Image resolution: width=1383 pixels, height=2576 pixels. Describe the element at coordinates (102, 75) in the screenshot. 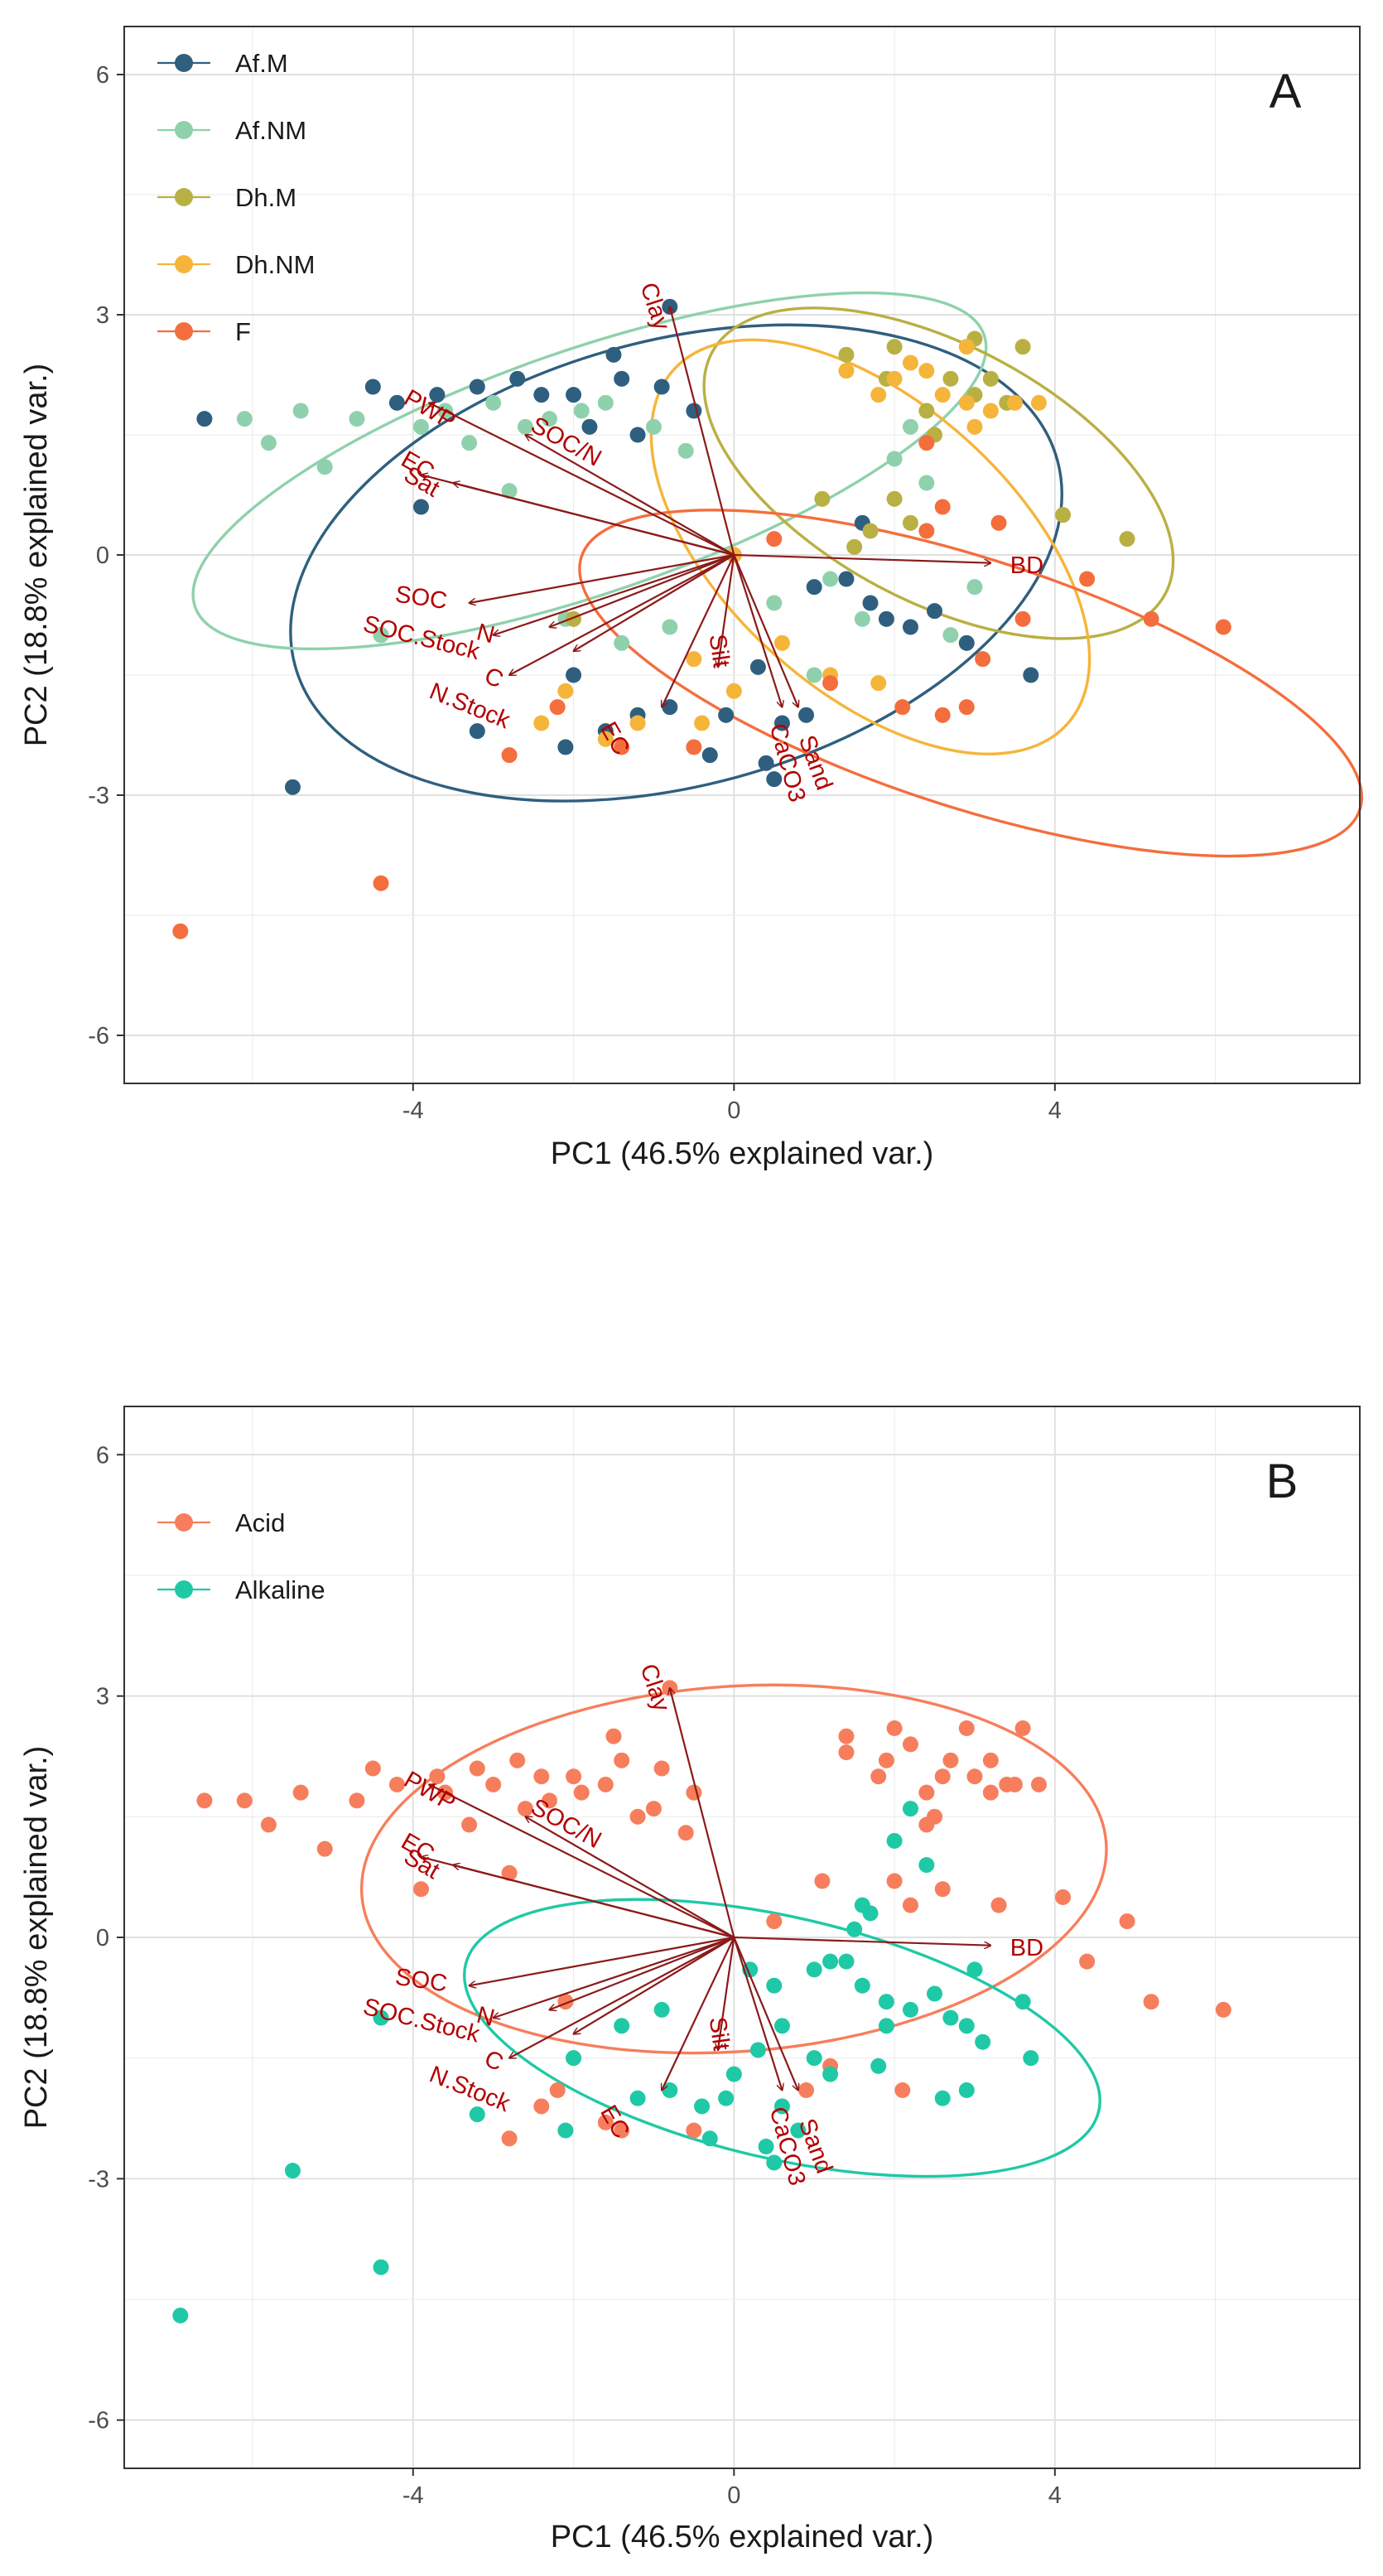

I see `y-tick-label: 6` at that location.